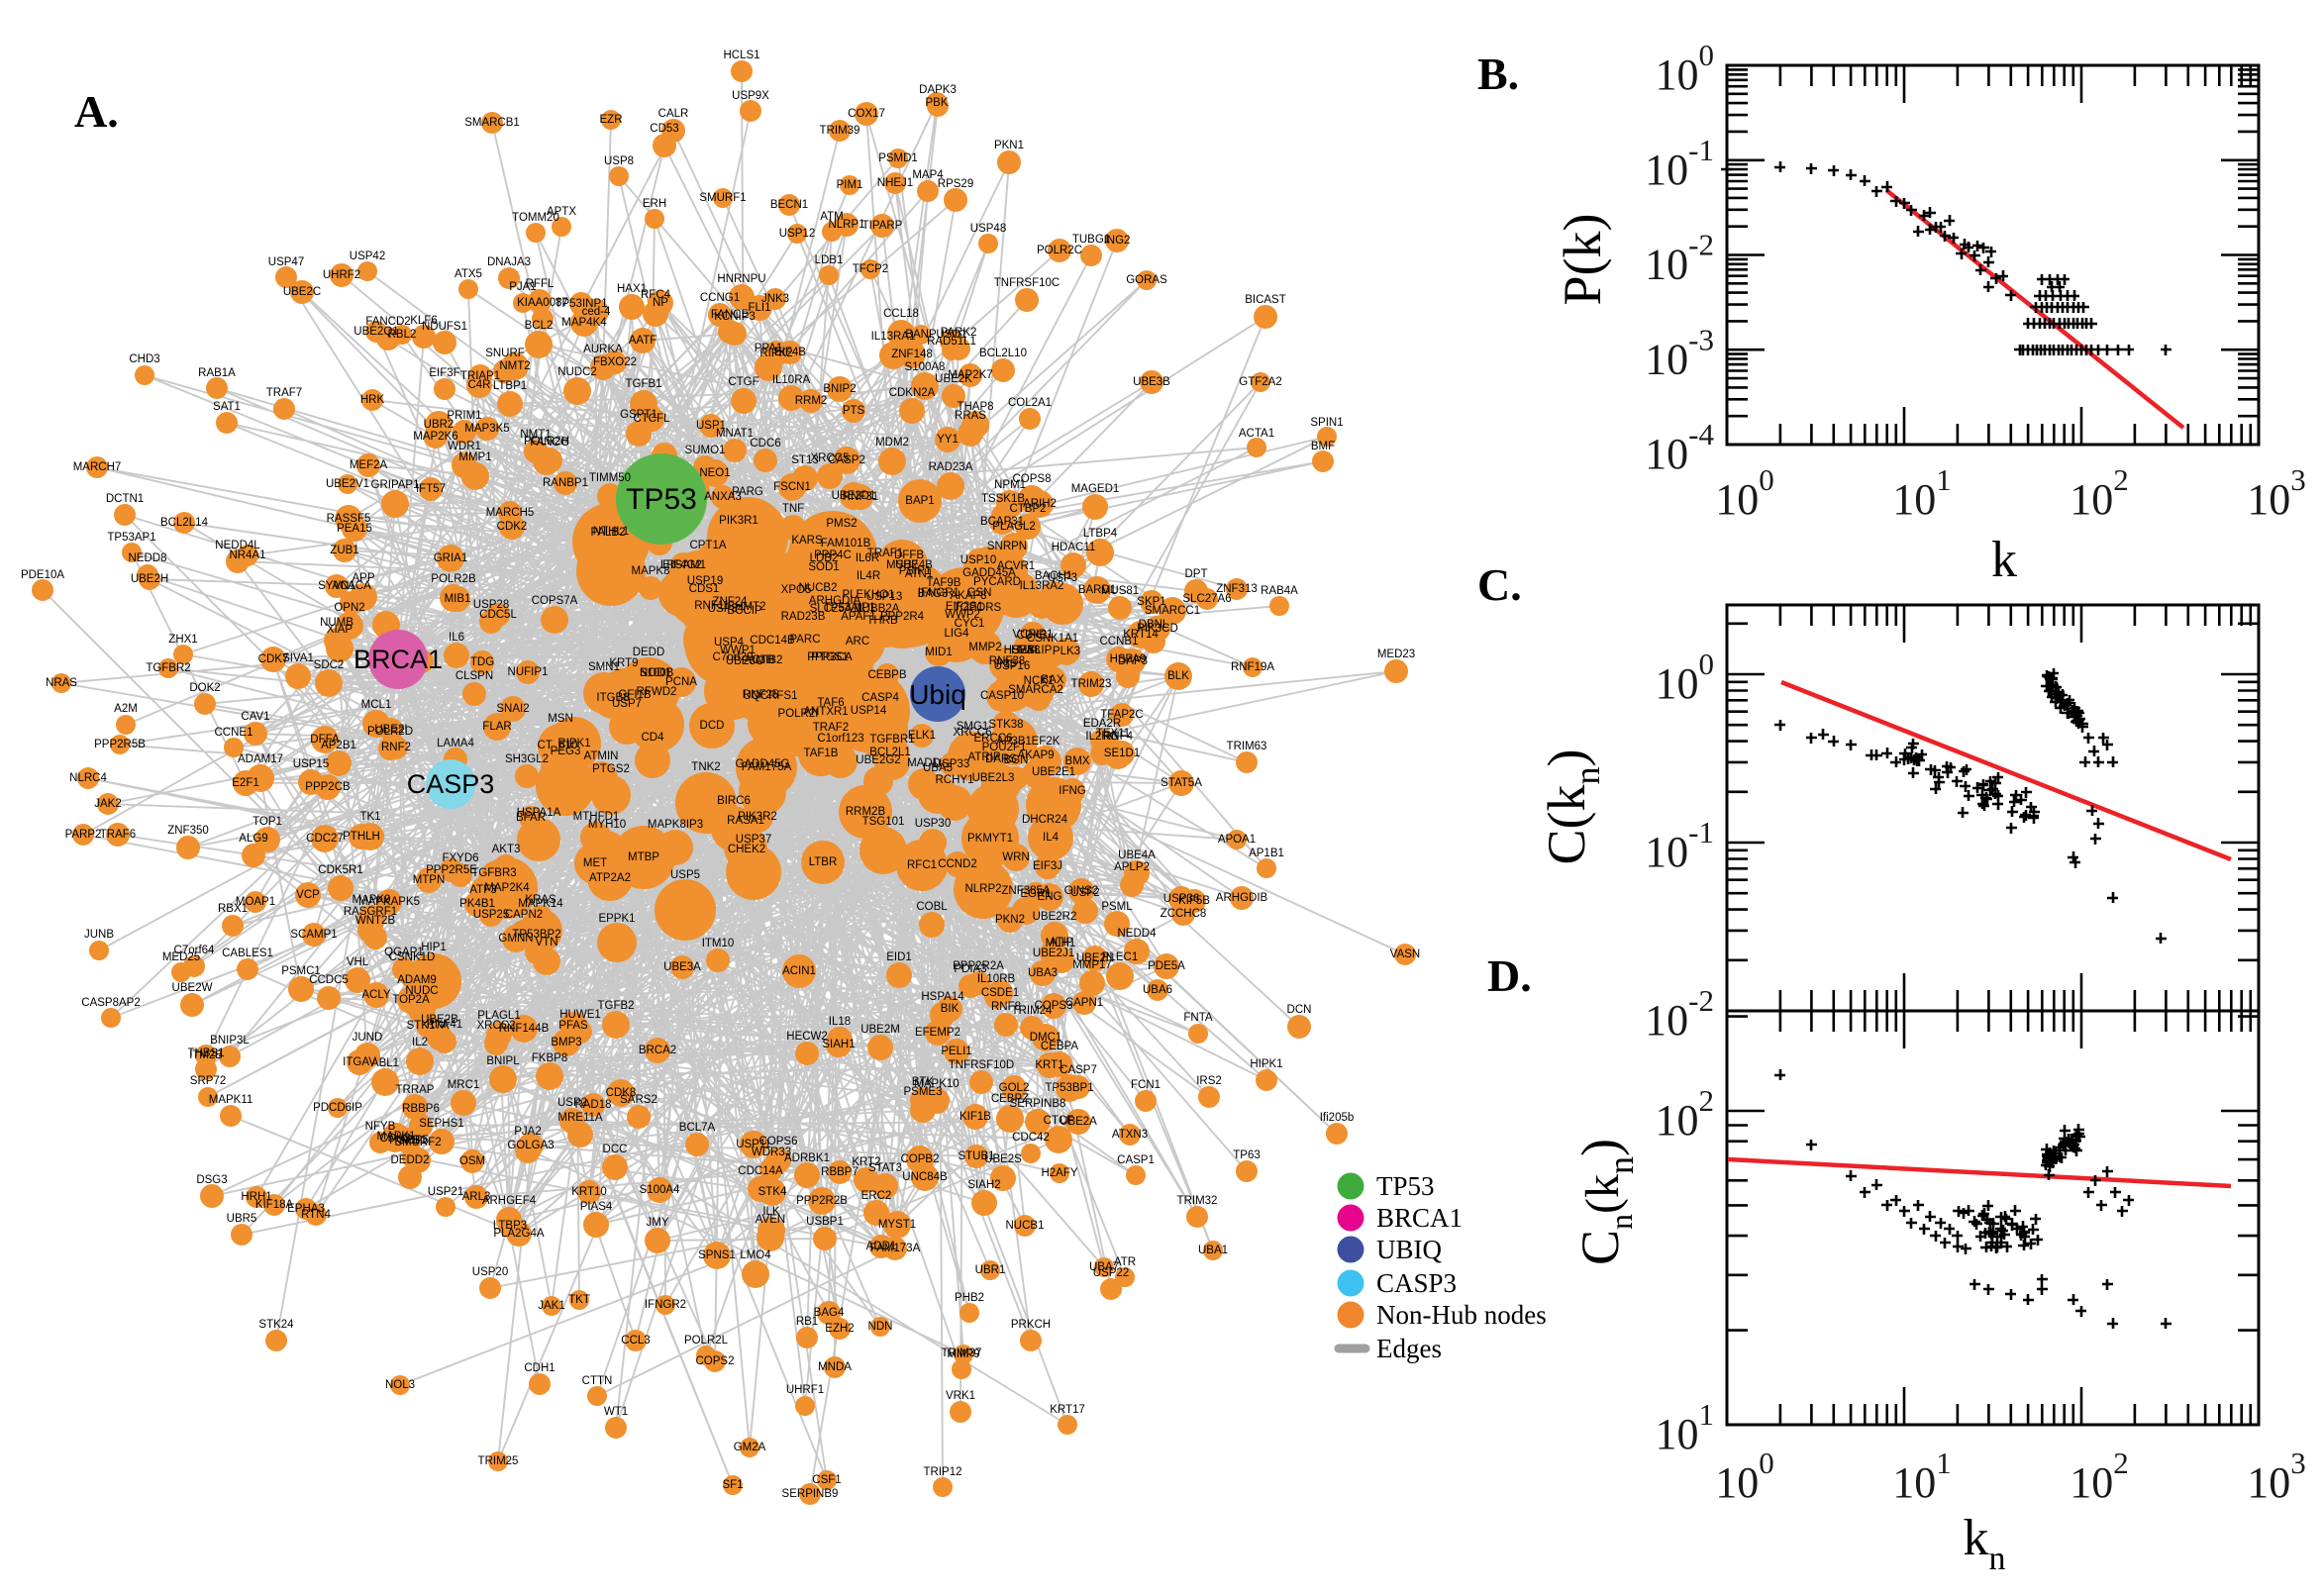 This screenshot has height=1596, width=2323. I want to click on svg-text: UBA6, so click(1157, 990).